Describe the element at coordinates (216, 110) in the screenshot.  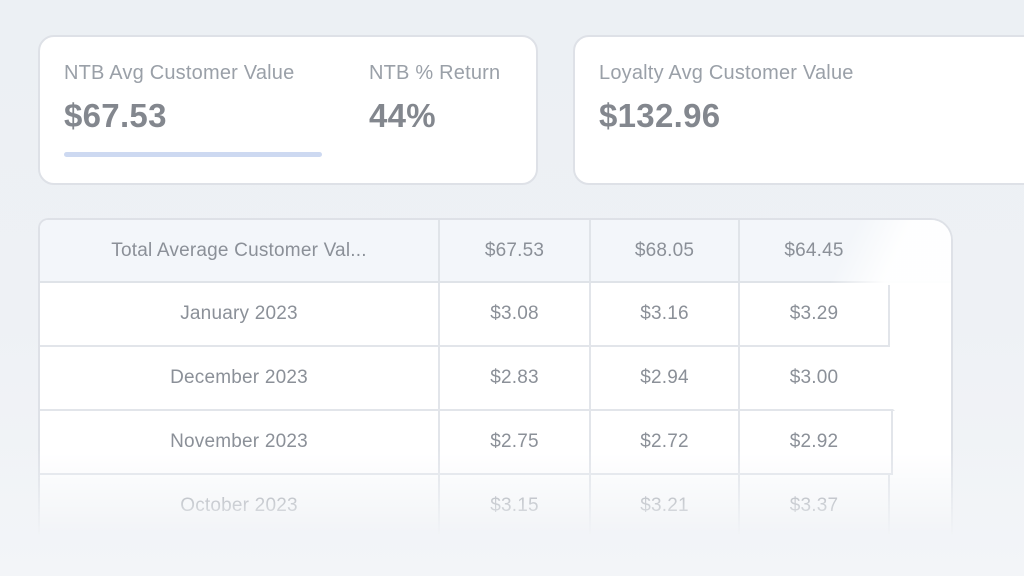
I see `stat-ntb-avg-customer-value: NTB Avg Customer Value $67.53` at that location.